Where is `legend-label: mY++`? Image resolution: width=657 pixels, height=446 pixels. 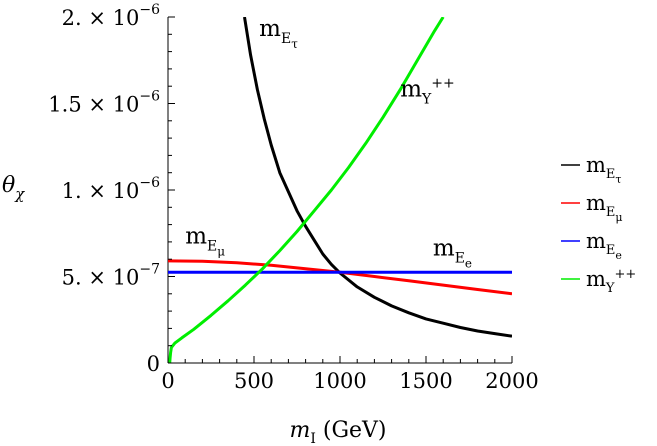 legend-label: mY++ is located at coordinates (611, 281).